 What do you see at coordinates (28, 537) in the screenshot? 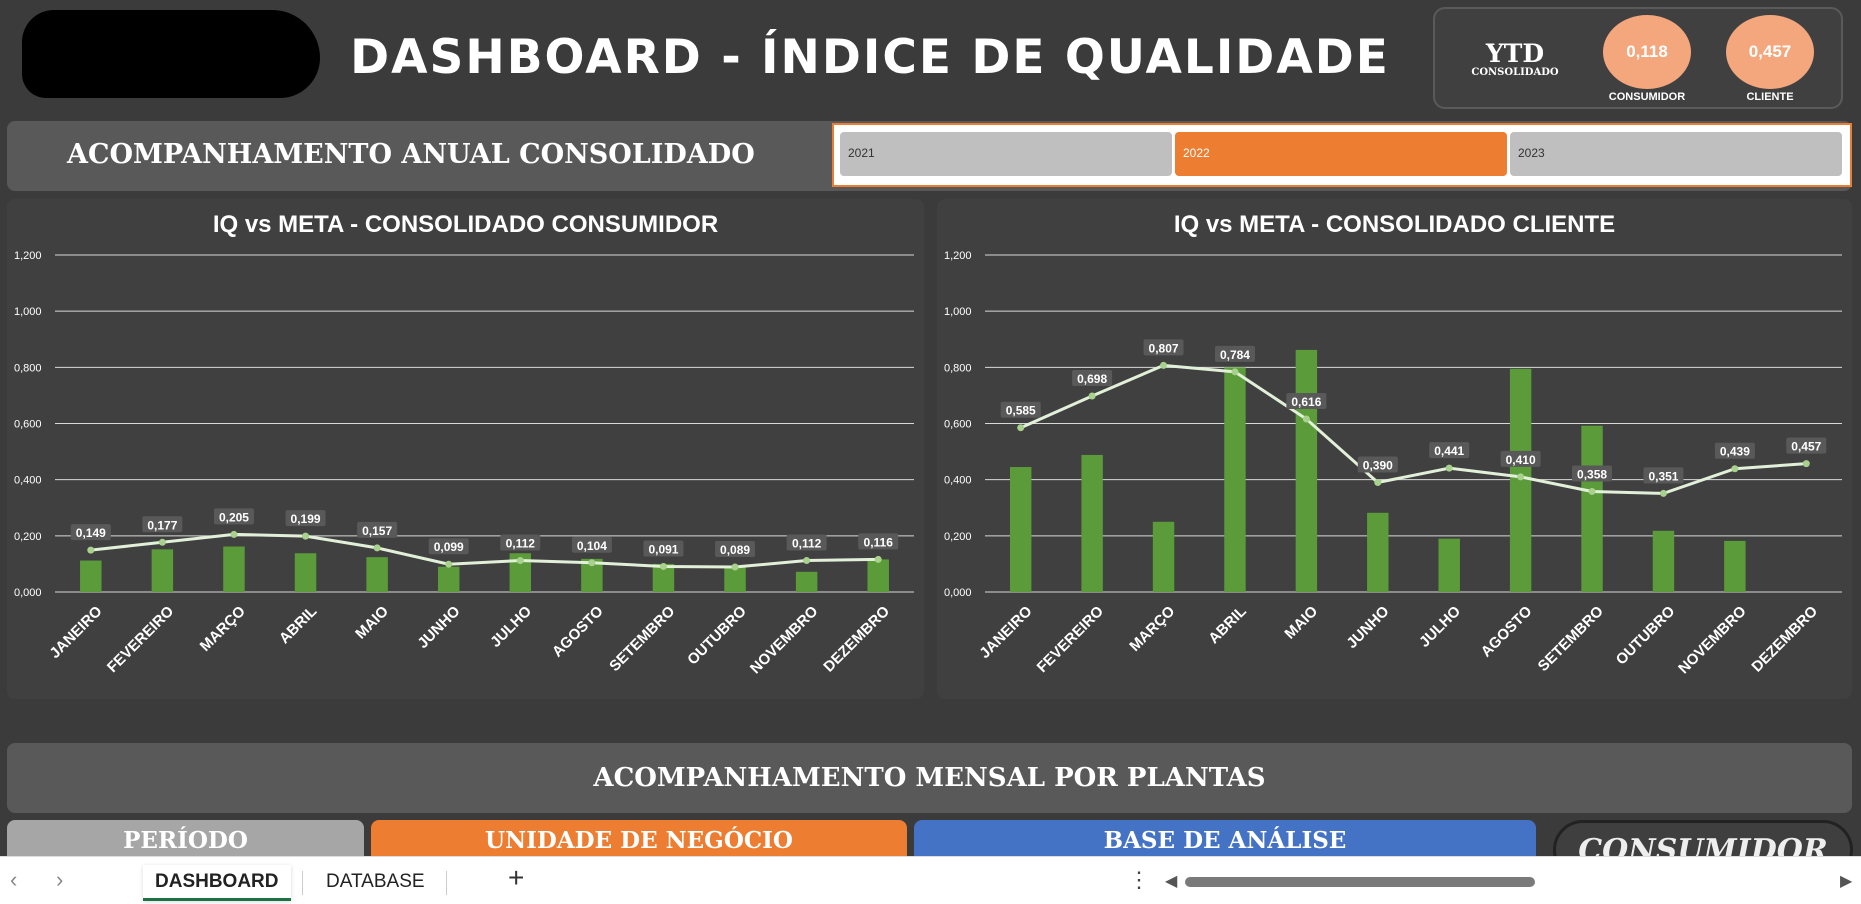
I see `y-tick-label: 0,200` at bounding box center [28, 537].